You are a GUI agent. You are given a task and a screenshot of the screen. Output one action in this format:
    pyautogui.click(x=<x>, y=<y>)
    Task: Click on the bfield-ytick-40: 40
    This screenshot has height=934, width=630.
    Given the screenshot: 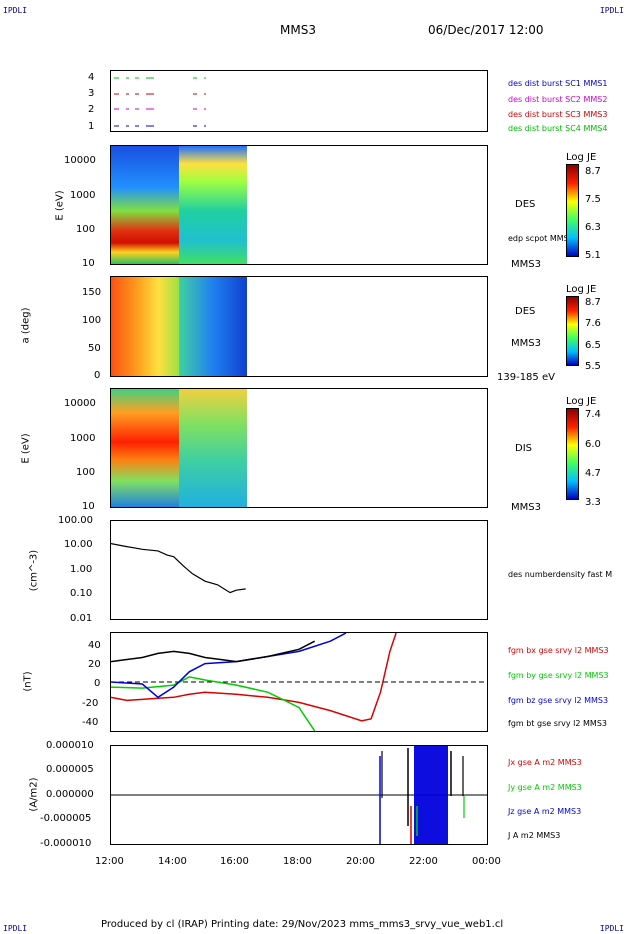 What is the action you would take?
    pyautogui.click(x=94, y=645)
    